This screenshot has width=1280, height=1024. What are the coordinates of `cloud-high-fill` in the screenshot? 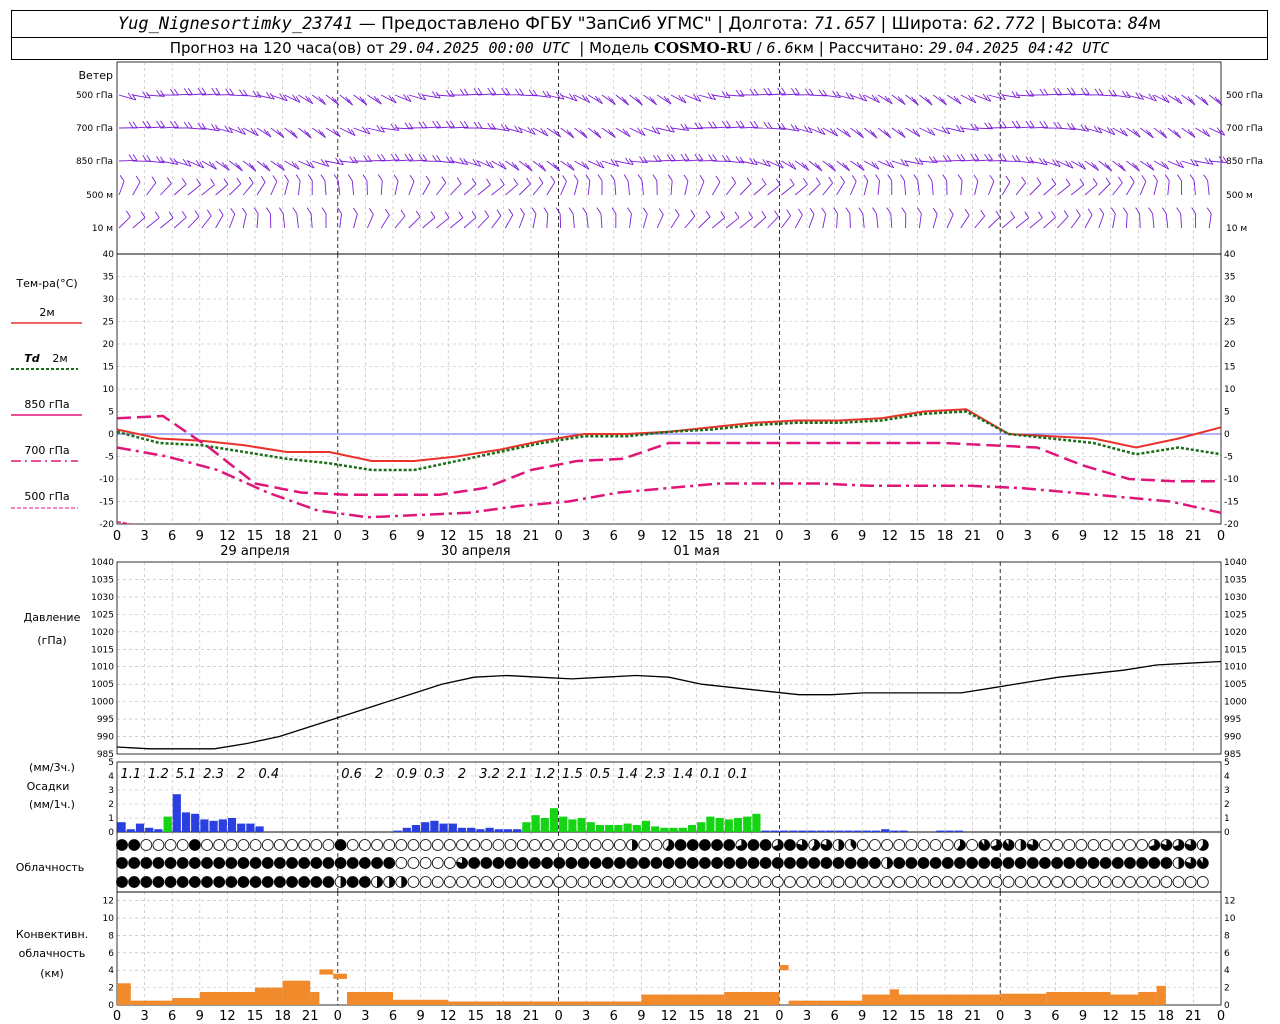 It's located at (341, 845).